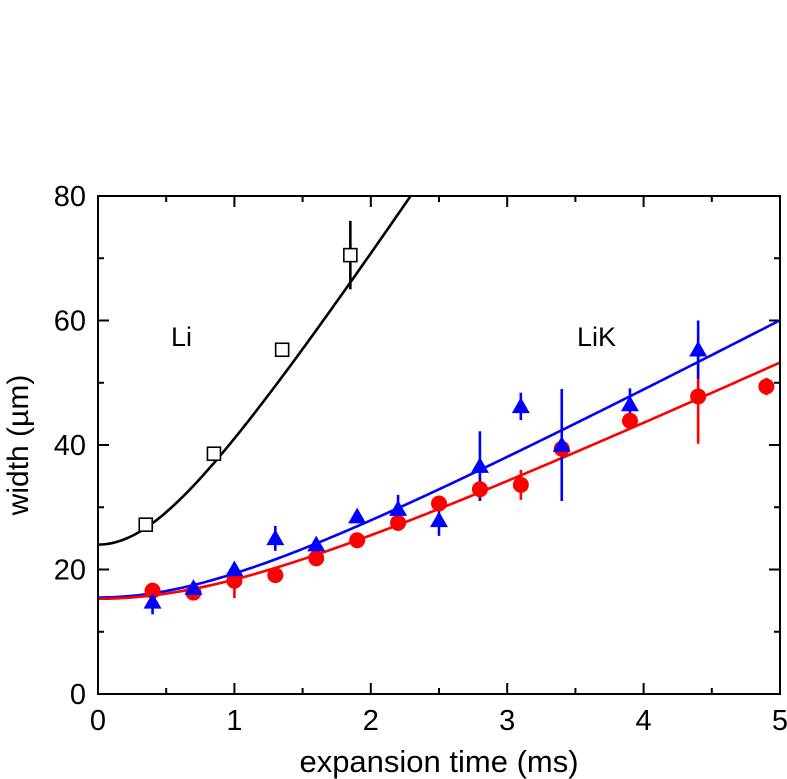 The height and width of the screenshot is (779, 787). Describe the element at coordinates (98, 721) in the screenshot. I see `x-tick-label: 0` at that location.